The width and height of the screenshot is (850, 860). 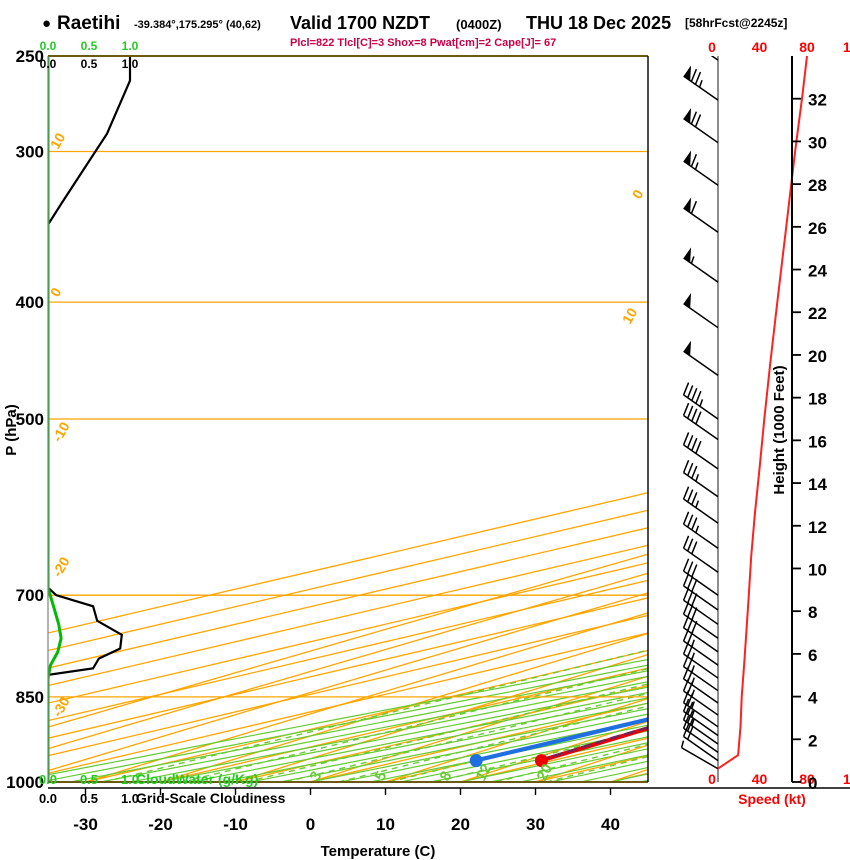 I want to click on surface-temperature-marker, so click(x=541, y=761).